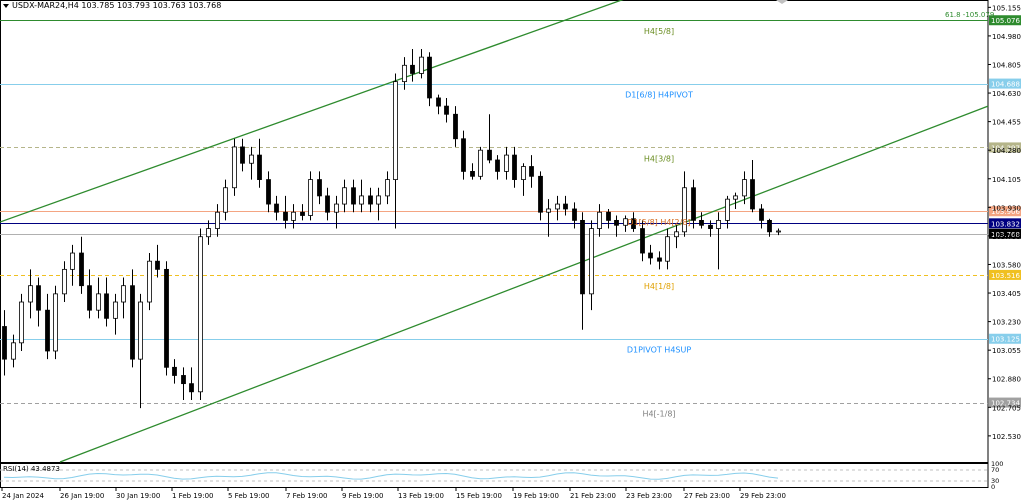 The height and width of the screenshot is (500, 1024). What do you see at coordinates (31, 469) in the screenshot?
I see `rsi-label: RSI(14) 43.4873` at bounding box center [31, 469].